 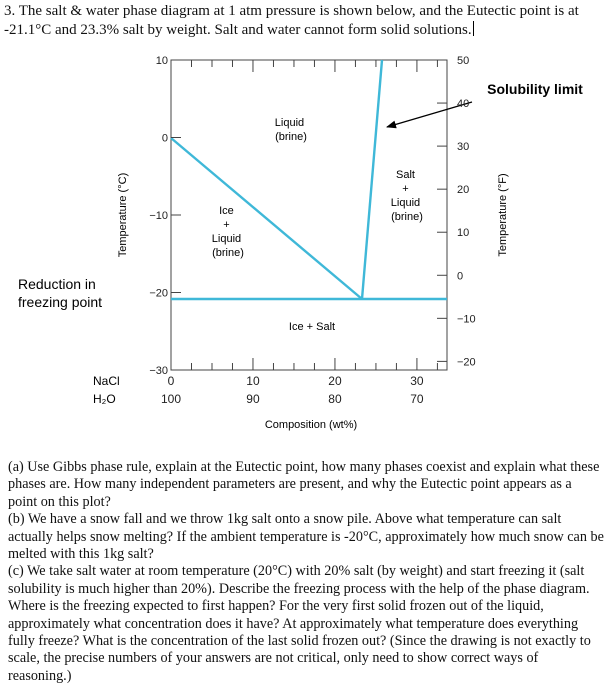 I want to click on fahrenheit-tick-label: 20, so click(x=463, y=190).